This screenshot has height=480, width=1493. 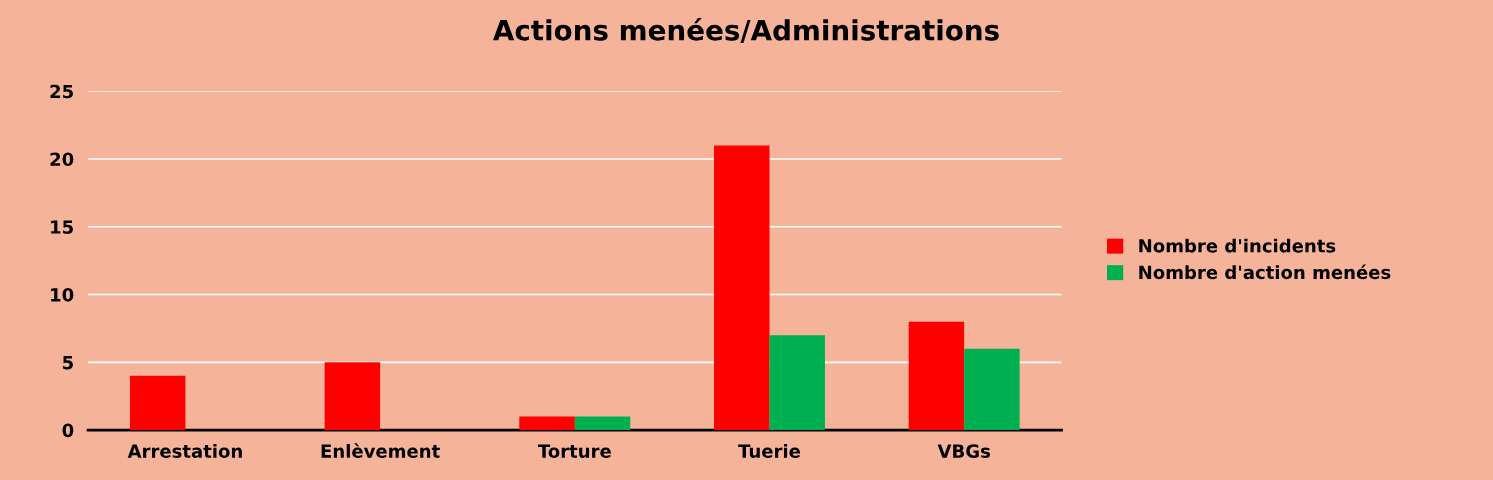 I want to click on y-tick-label: 0, so click(x=68, y=430).